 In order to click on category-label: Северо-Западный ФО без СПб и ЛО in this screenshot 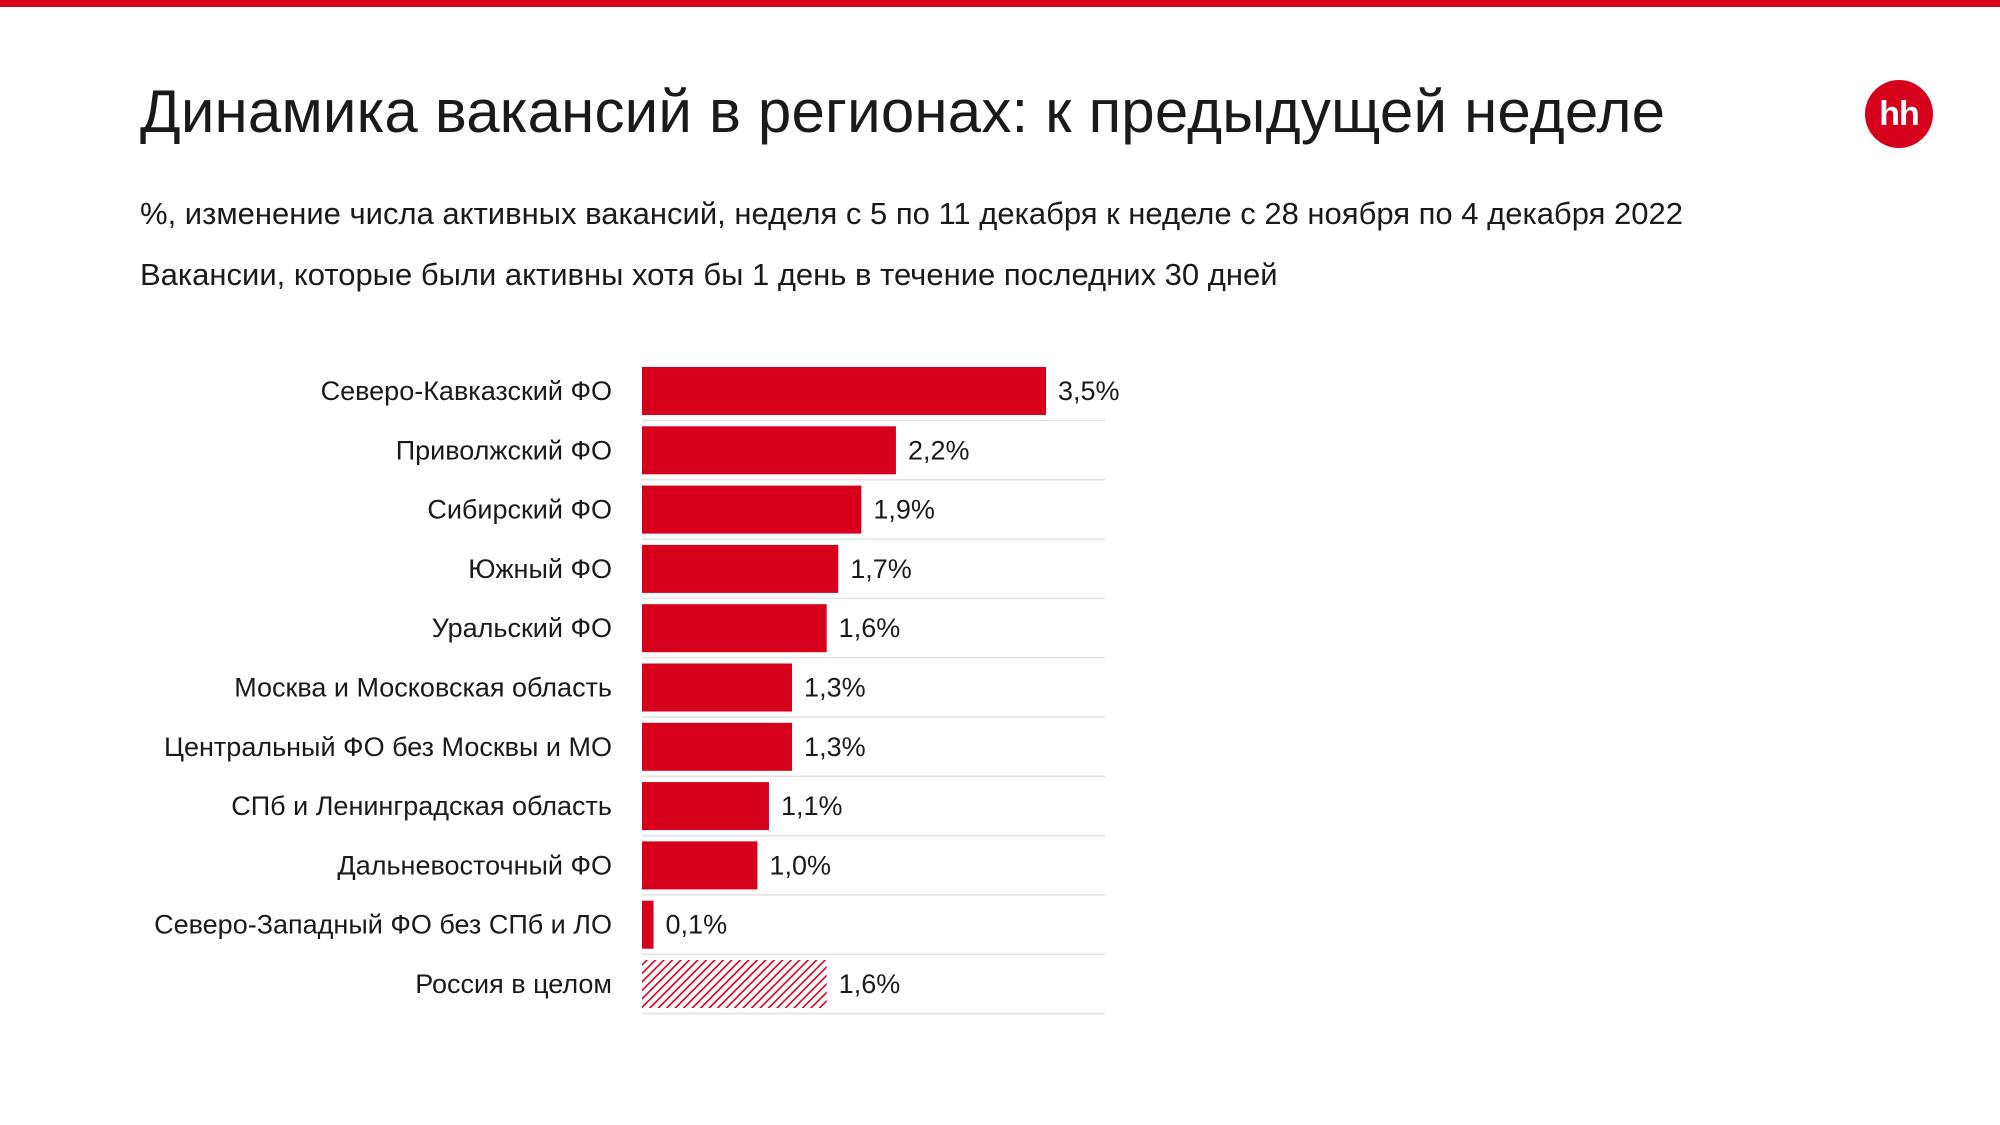, I will do `click(383, 925)`.